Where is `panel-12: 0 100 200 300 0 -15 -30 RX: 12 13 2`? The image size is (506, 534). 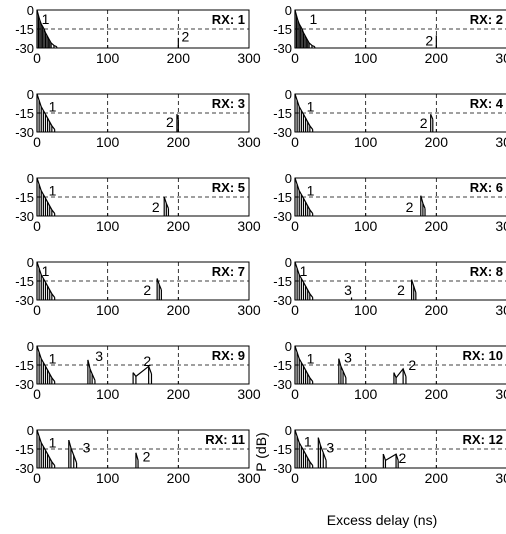 panel-12: 0 100 200 300 0 -15 -30 RX: 12 13 2 is located at coordinates (389, 454).